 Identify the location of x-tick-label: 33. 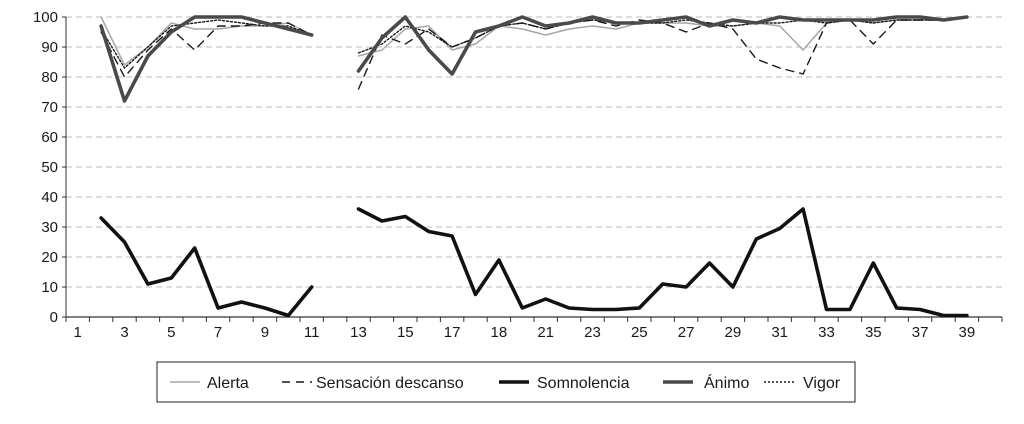
(826, 332).